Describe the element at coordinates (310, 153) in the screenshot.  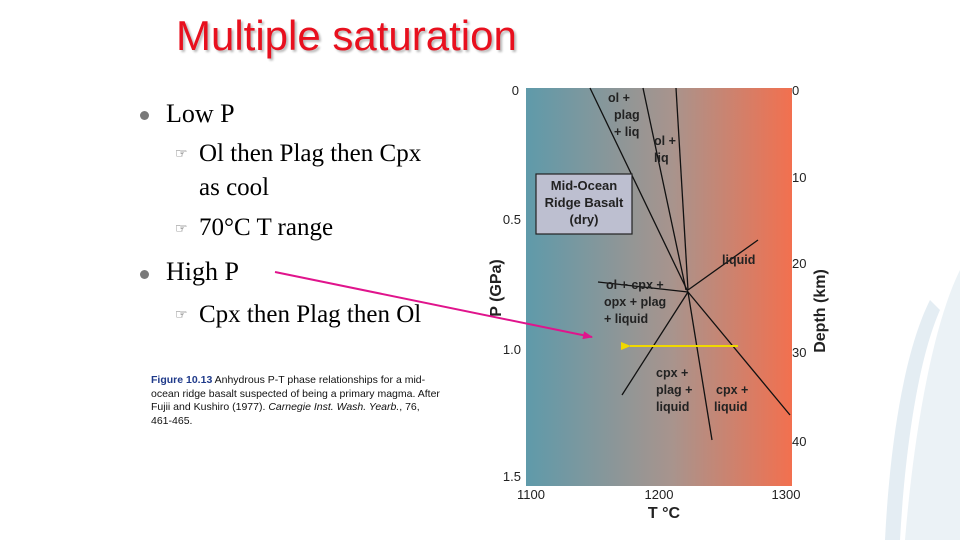
I see `sub-bullet-line: Ol then Plag then Cpx` at that location.